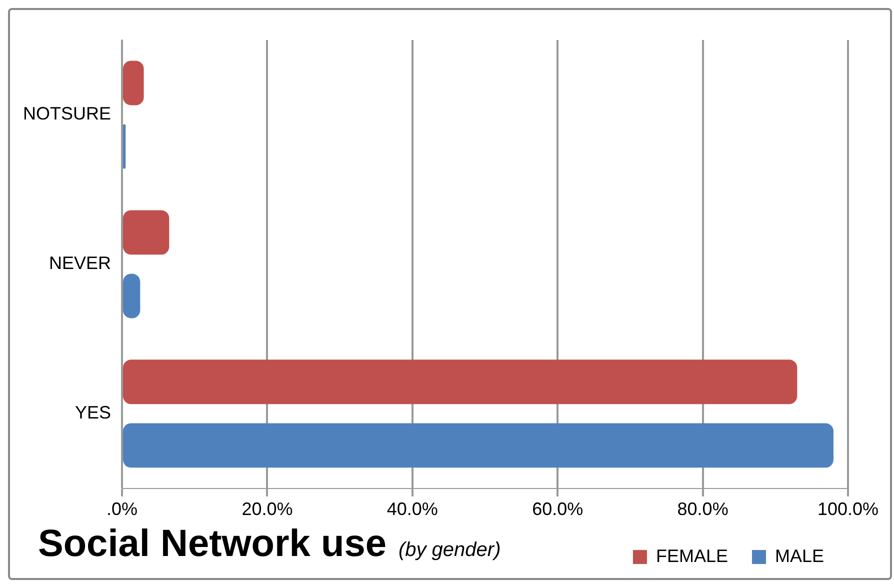 The image size is (894, 584). Describe the element at coordinates (267, 509) in the screenshot. I see `x-tick-label: 20.0%` at that location.